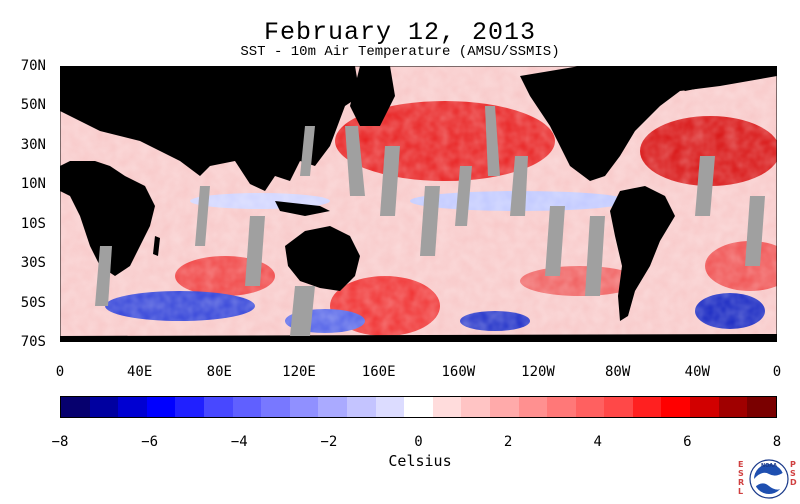  I want to click on colorbar-tick-label: 2, so click(508, 442).